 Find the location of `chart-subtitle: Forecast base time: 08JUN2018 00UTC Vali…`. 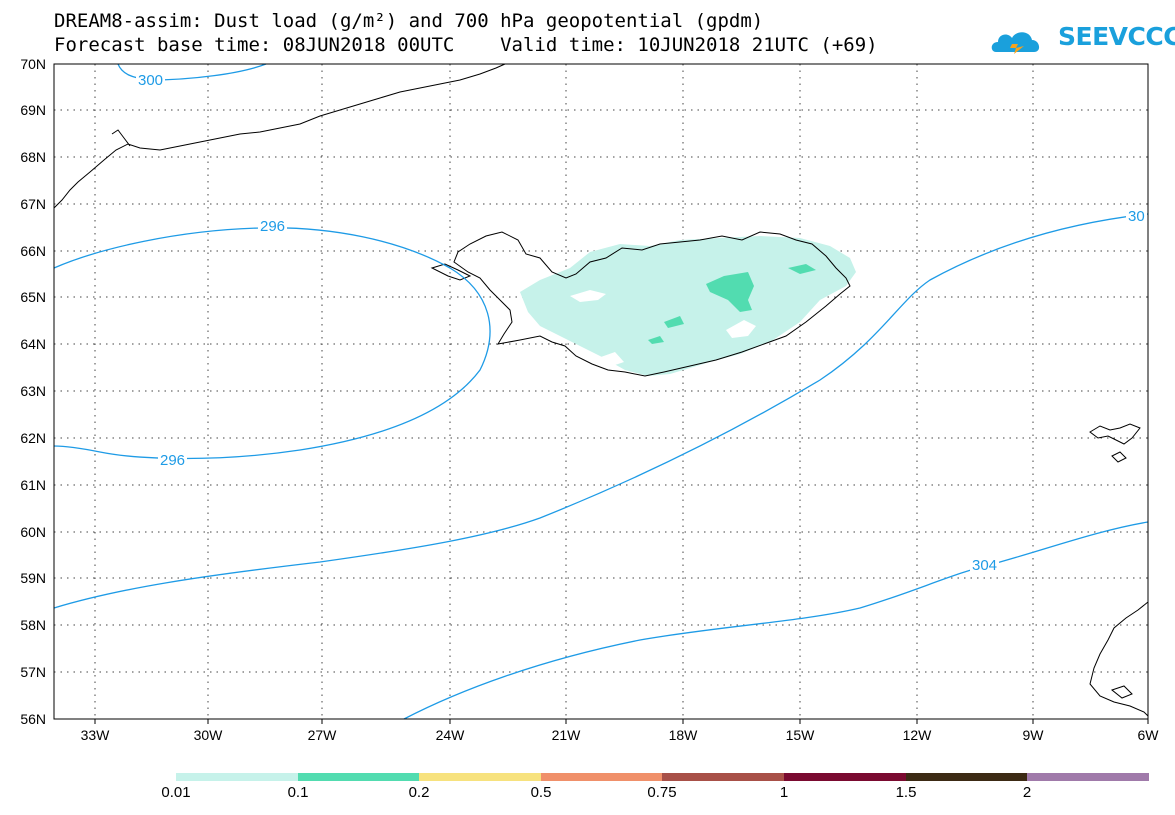

chart-subtitle: Forecast base time: 08JUN2018 00UTC Vali… is located at coordinates (466, 45).